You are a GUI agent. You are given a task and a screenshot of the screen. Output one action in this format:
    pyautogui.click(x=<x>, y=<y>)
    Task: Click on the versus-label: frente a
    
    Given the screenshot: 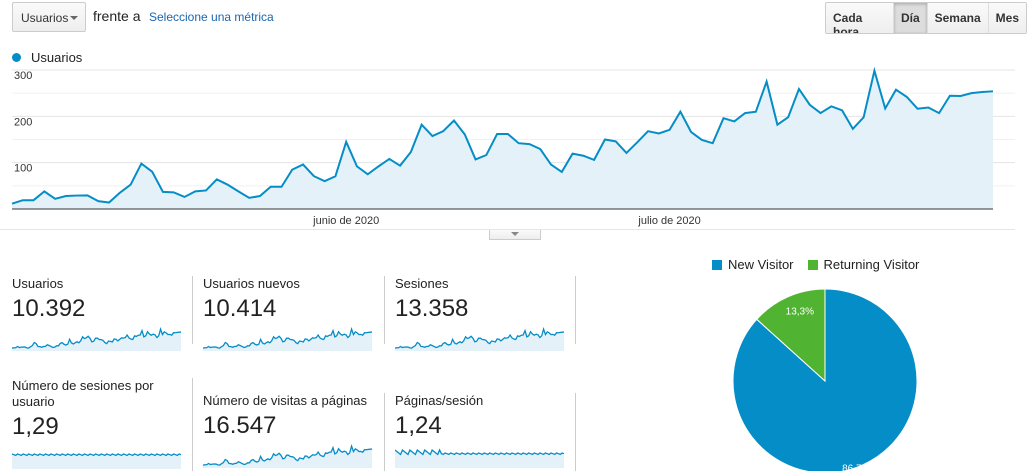 What is the action you would take?
    pyautogui.click(x=117, y=16)
    